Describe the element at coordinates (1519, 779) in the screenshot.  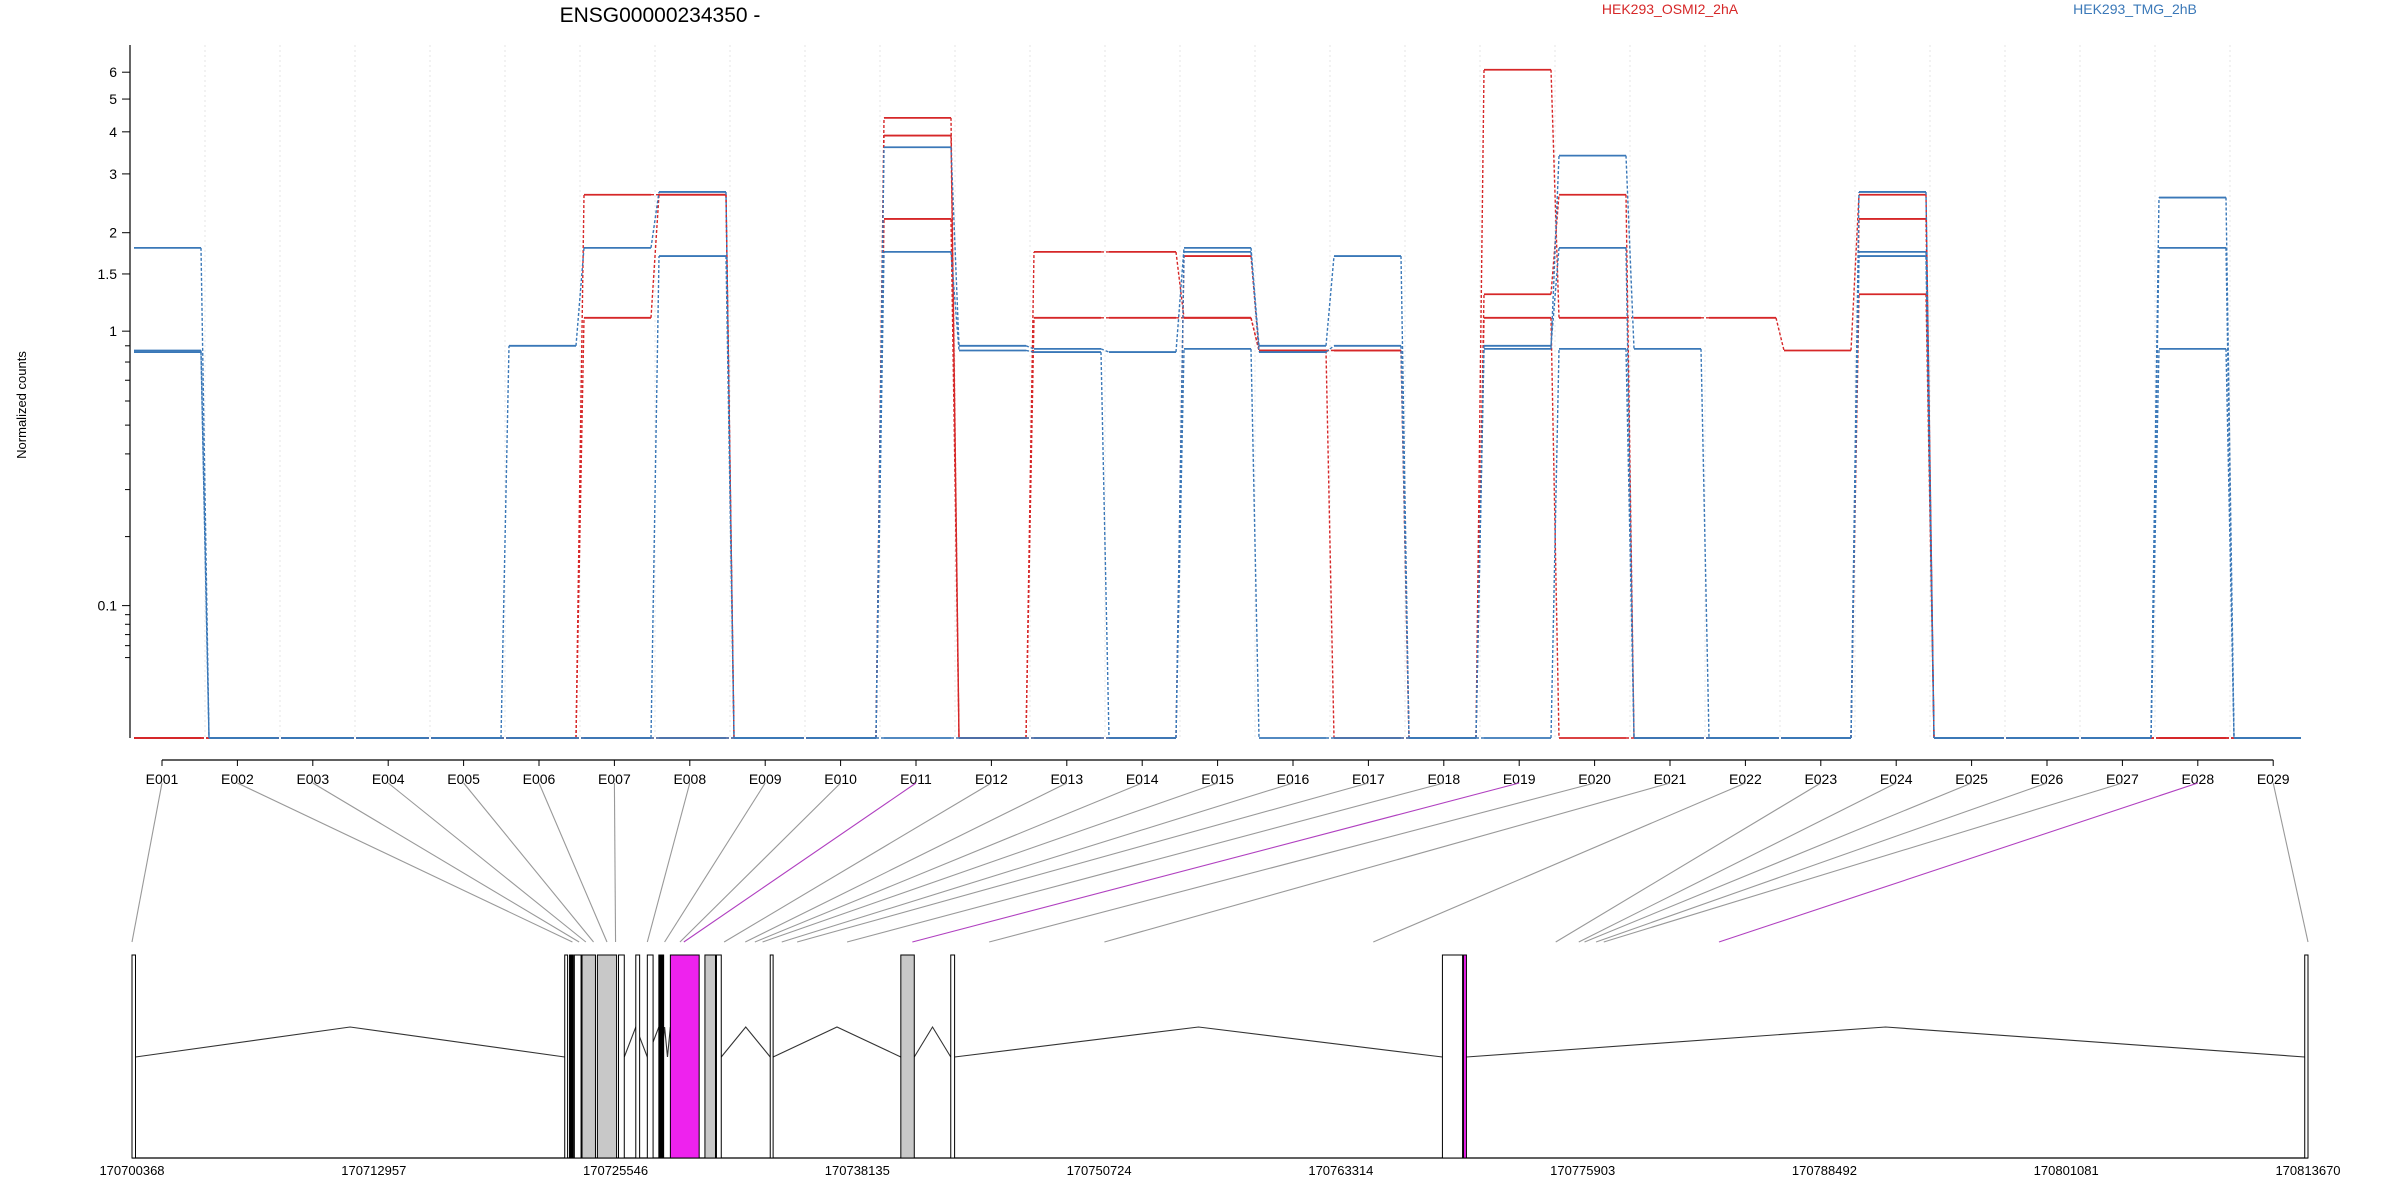
I see `x-tick-label: E019` at that location.